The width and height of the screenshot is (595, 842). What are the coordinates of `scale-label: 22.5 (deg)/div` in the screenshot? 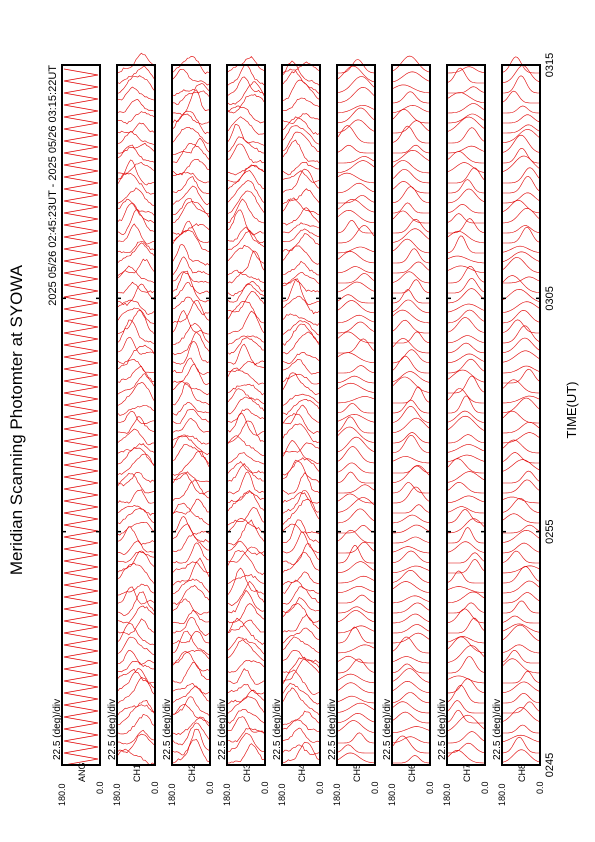 It's located at (332, 729).